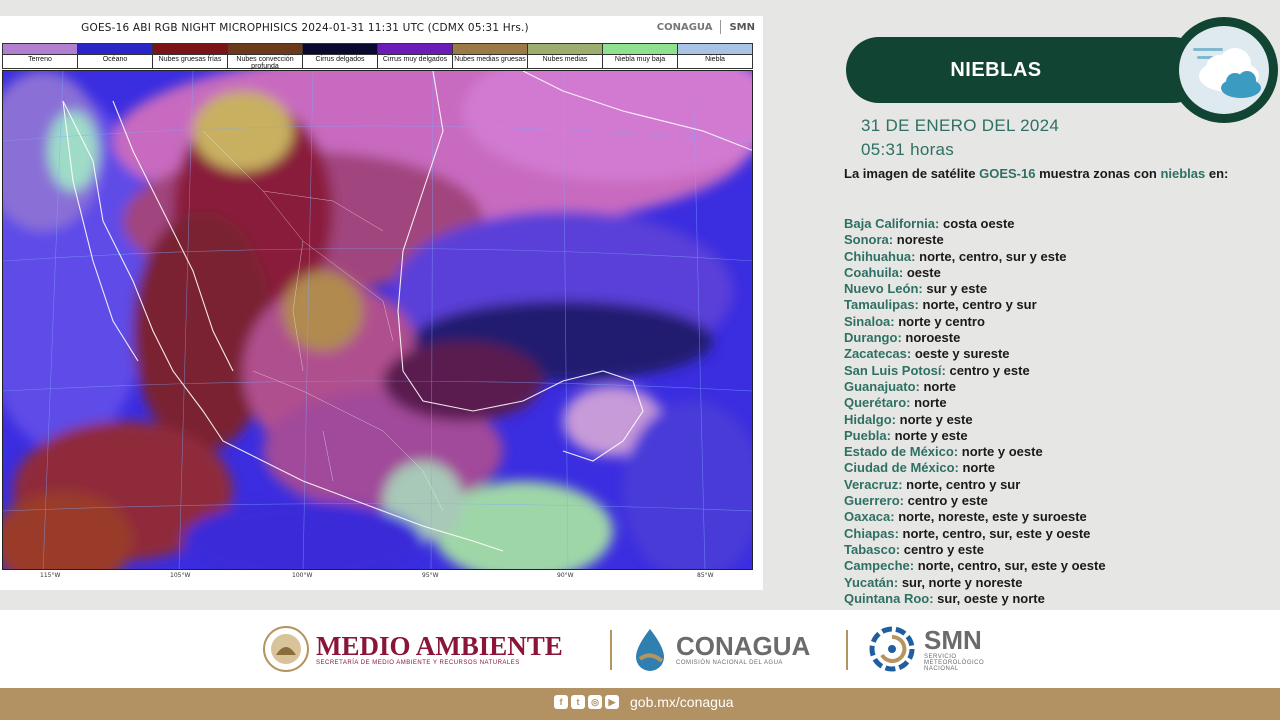 This screenshot has height=720, width=1280. Describe the element at coordinates (578, 702) in the screenshot. I see `twitter-icon: t` at that location.